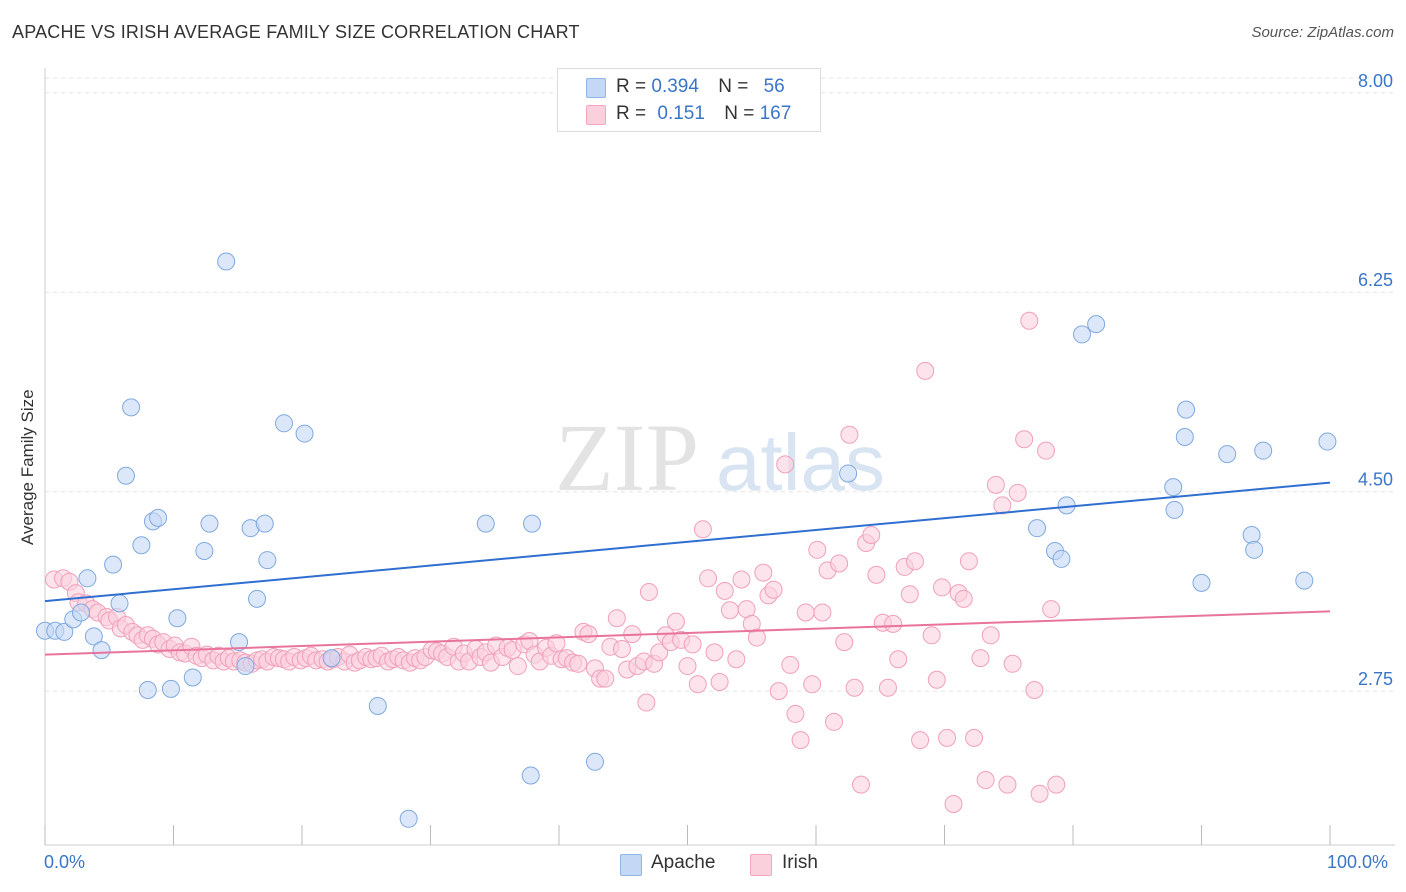  What do you see at coordinates (800, 462) in the screenshot?
I see `watermark-atlas: atlas` at bounding box center [800, 462].